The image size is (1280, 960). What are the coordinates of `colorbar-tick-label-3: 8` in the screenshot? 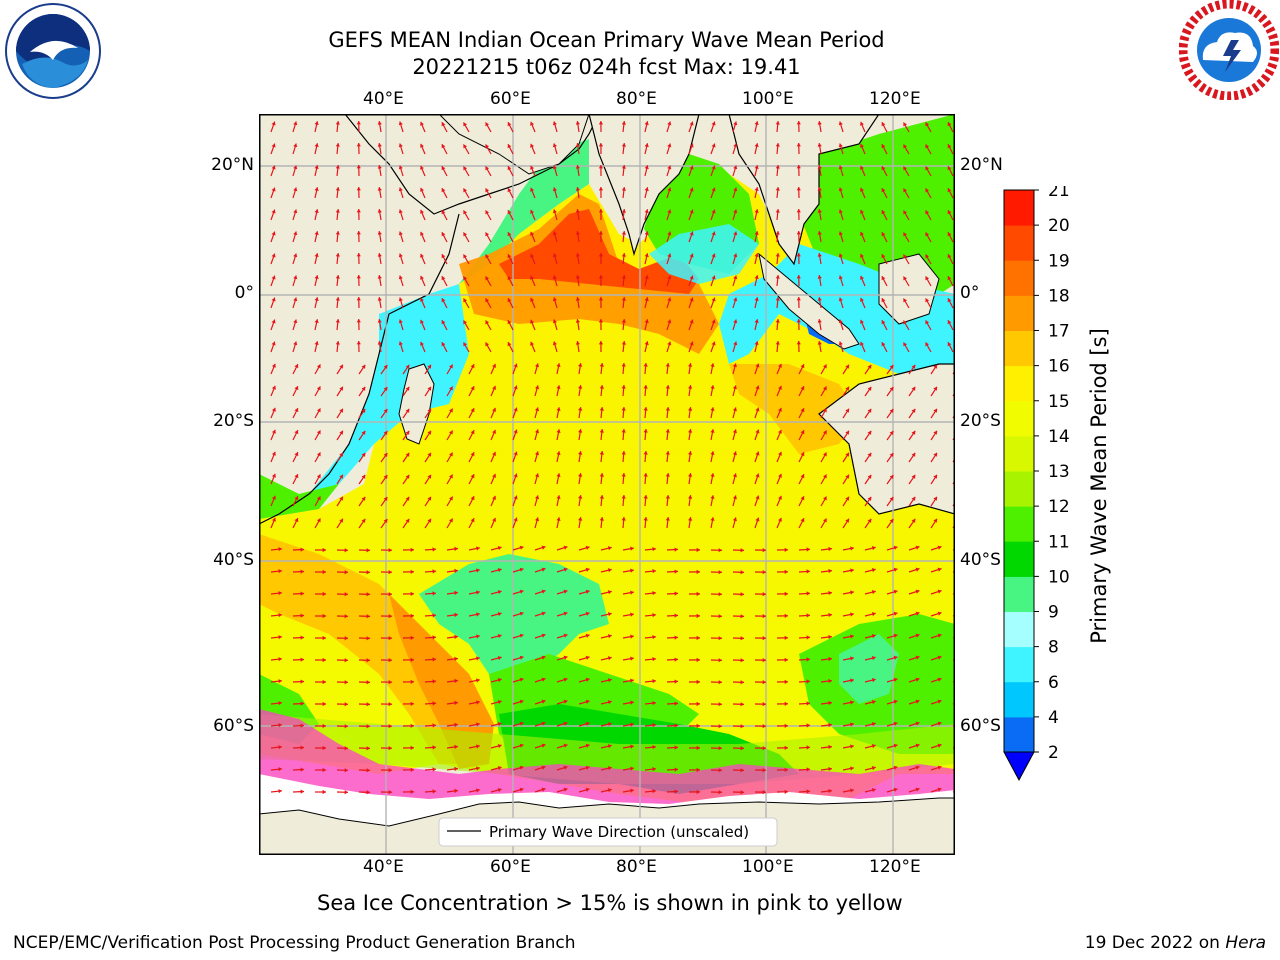 It's located at (1053, 648).